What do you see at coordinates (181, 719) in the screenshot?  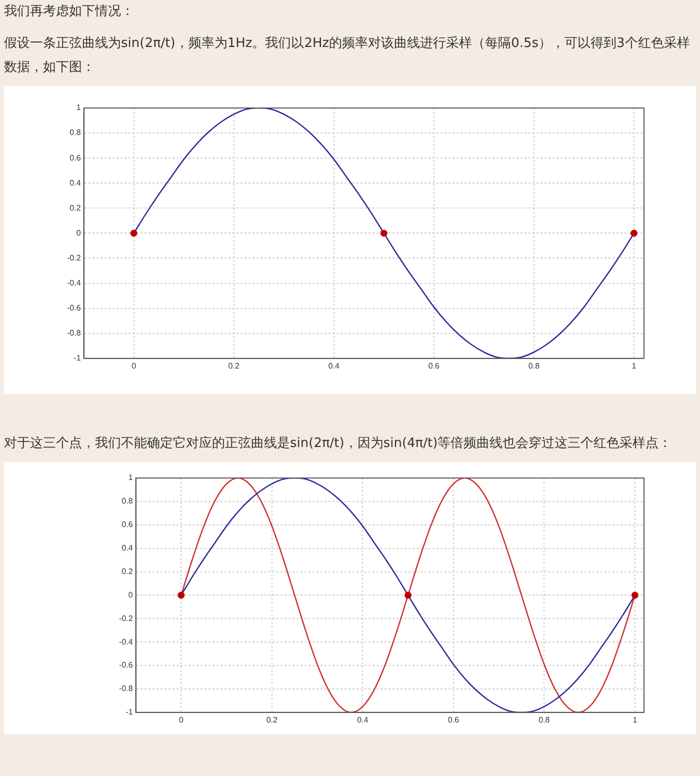 I see `x-tick-label: 0` at bounding box center [181, 719].